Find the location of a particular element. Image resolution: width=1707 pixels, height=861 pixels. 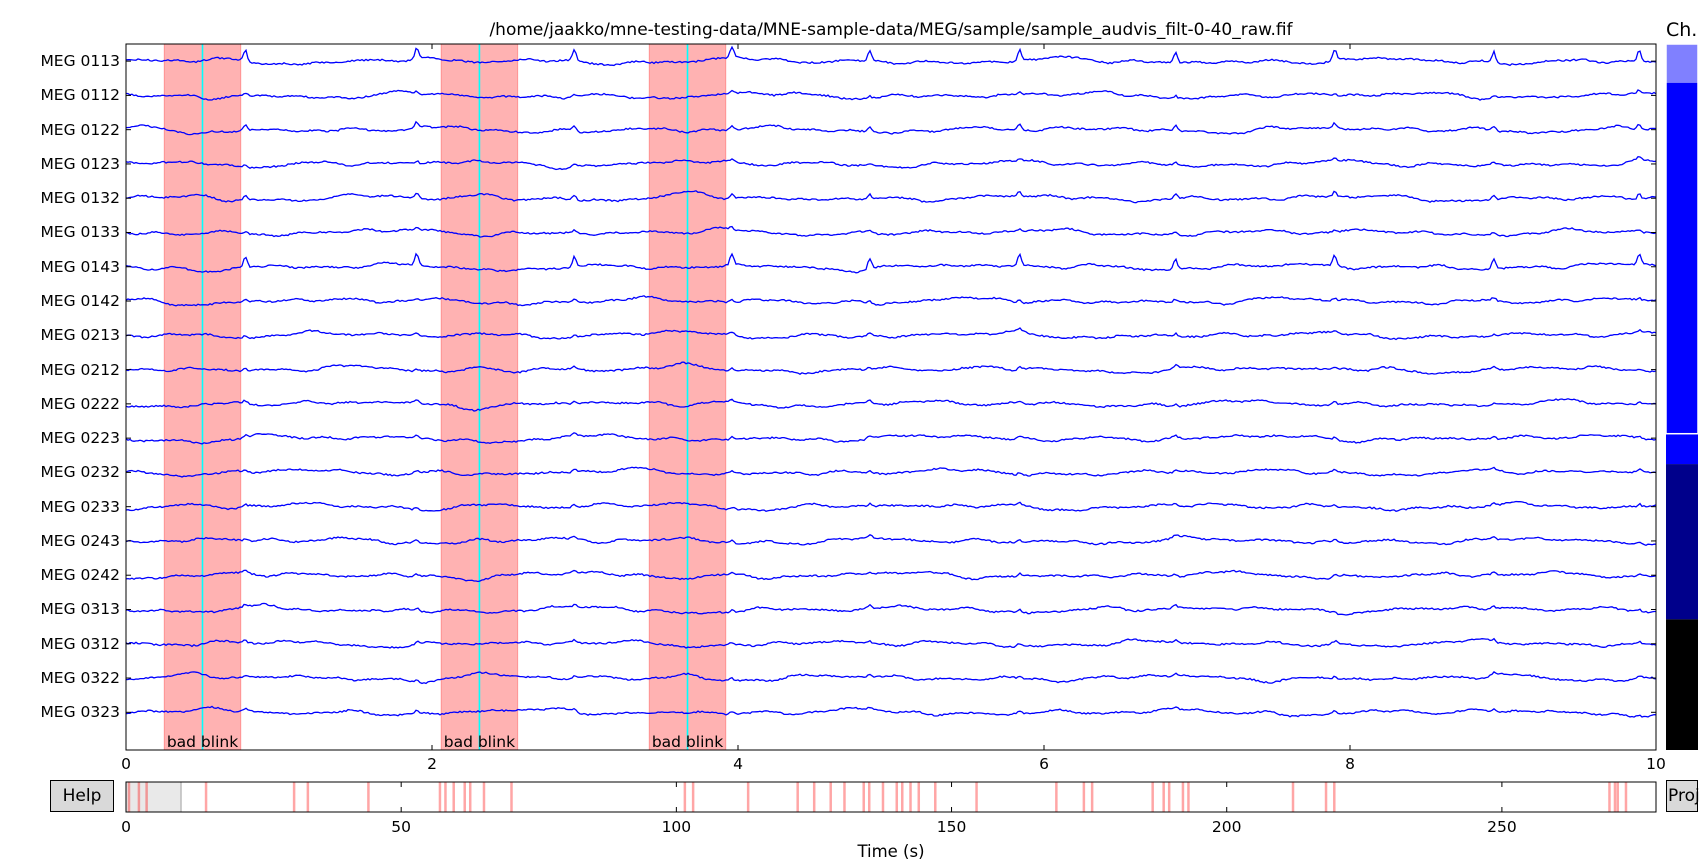

channel-label: MEG 0243 is located at coordinates (80, 540).